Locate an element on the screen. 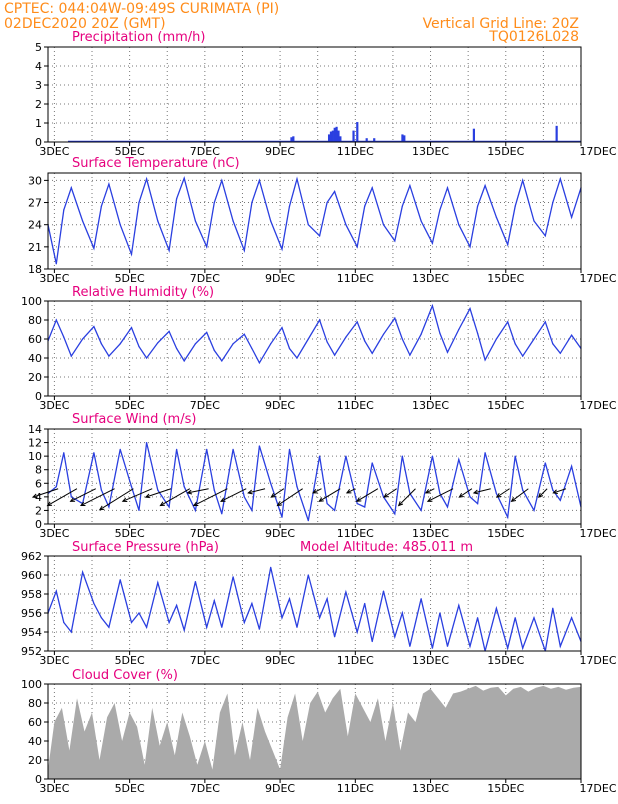 This screenshot has width=618, height=804. cloud-frame is located at coordinates (314, 731).